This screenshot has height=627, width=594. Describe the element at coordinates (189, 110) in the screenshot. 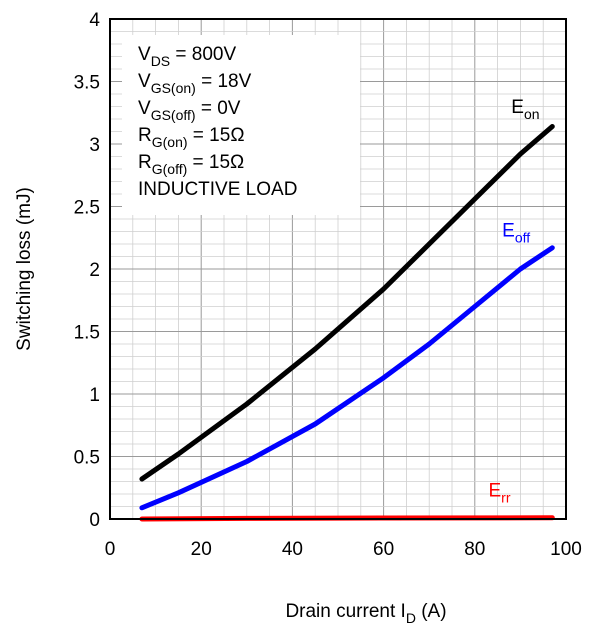

I see `condition-2: VGS(off) = 0V` at that location.